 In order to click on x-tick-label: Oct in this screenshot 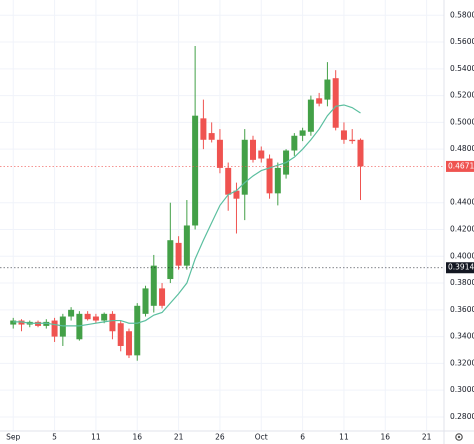, I will do `click(261, 437)`.